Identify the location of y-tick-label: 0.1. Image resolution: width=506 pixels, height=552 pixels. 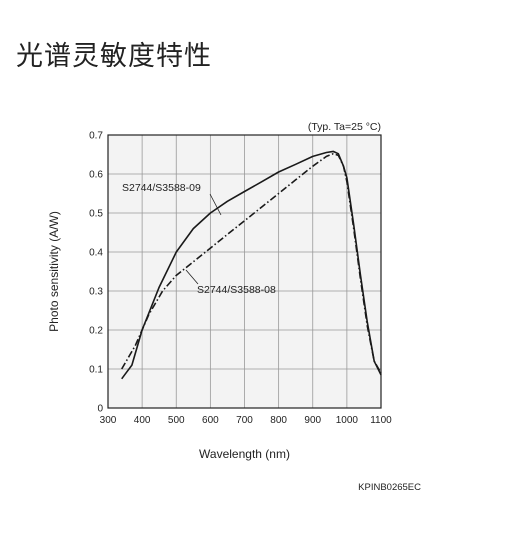
(96, 370).